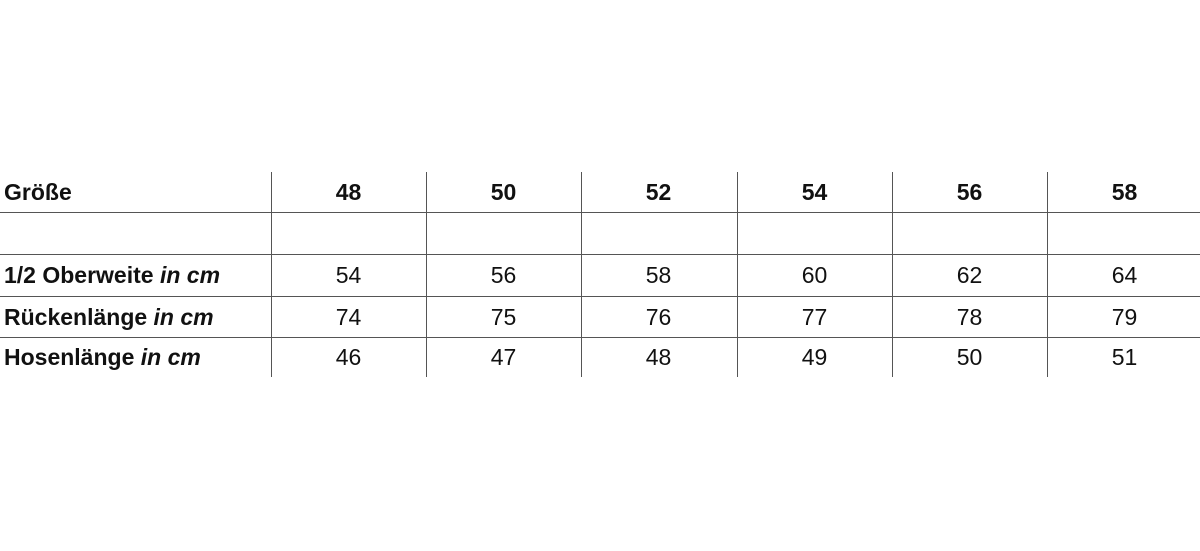  I want to click on row-label: Rückenlänge in cm, so click(109, 317).